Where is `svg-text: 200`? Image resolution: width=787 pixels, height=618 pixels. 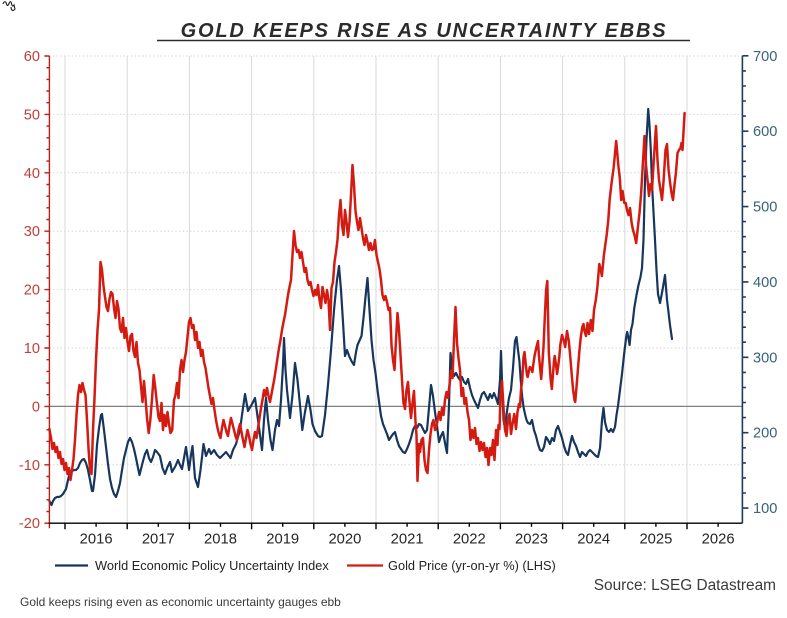
svg-text: 200 is located at coordinates (765, 434).